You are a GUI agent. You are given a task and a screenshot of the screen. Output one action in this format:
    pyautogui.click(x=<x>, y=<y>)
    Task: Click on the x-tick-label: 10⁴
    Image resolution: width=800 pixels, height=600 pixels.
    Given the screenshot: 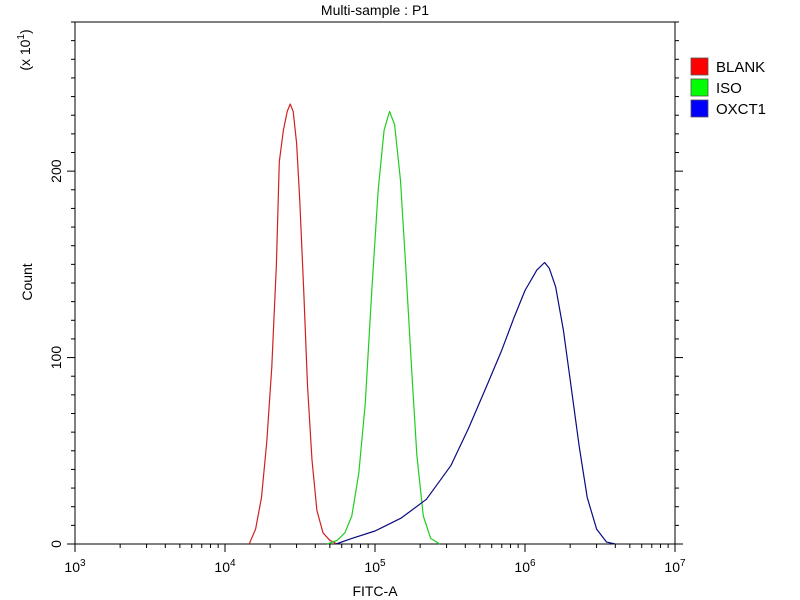 What is the action you would take?
    pyautogui.click(x=225, y=566)
    